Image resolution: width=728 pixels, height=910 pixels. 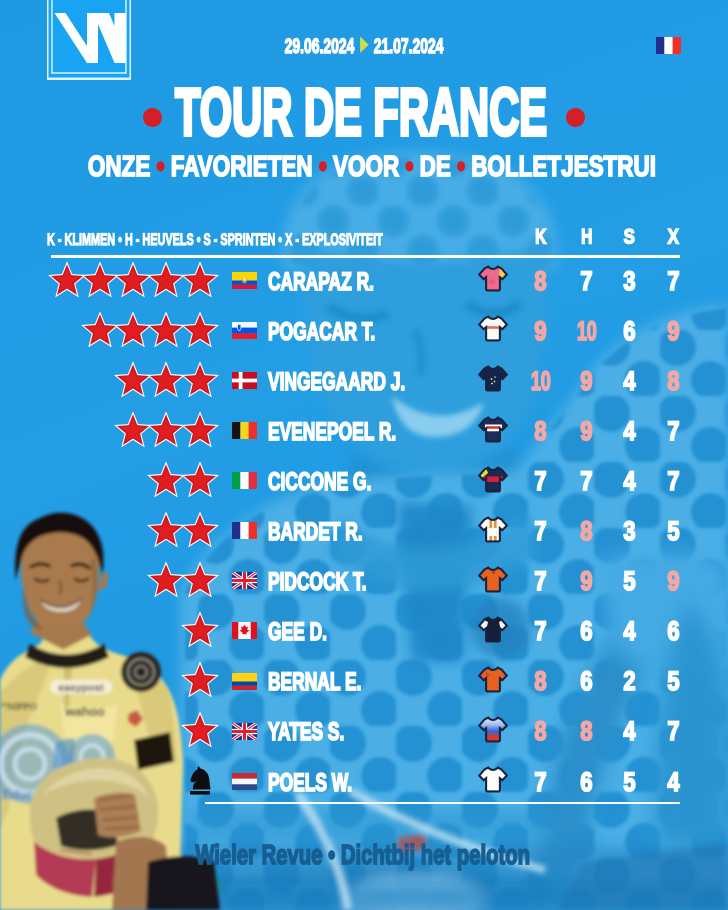 What do you see at coordinates (81, 688) in the screenshot?
I see `svg-text: easypost` at bounding box center [81, 688].